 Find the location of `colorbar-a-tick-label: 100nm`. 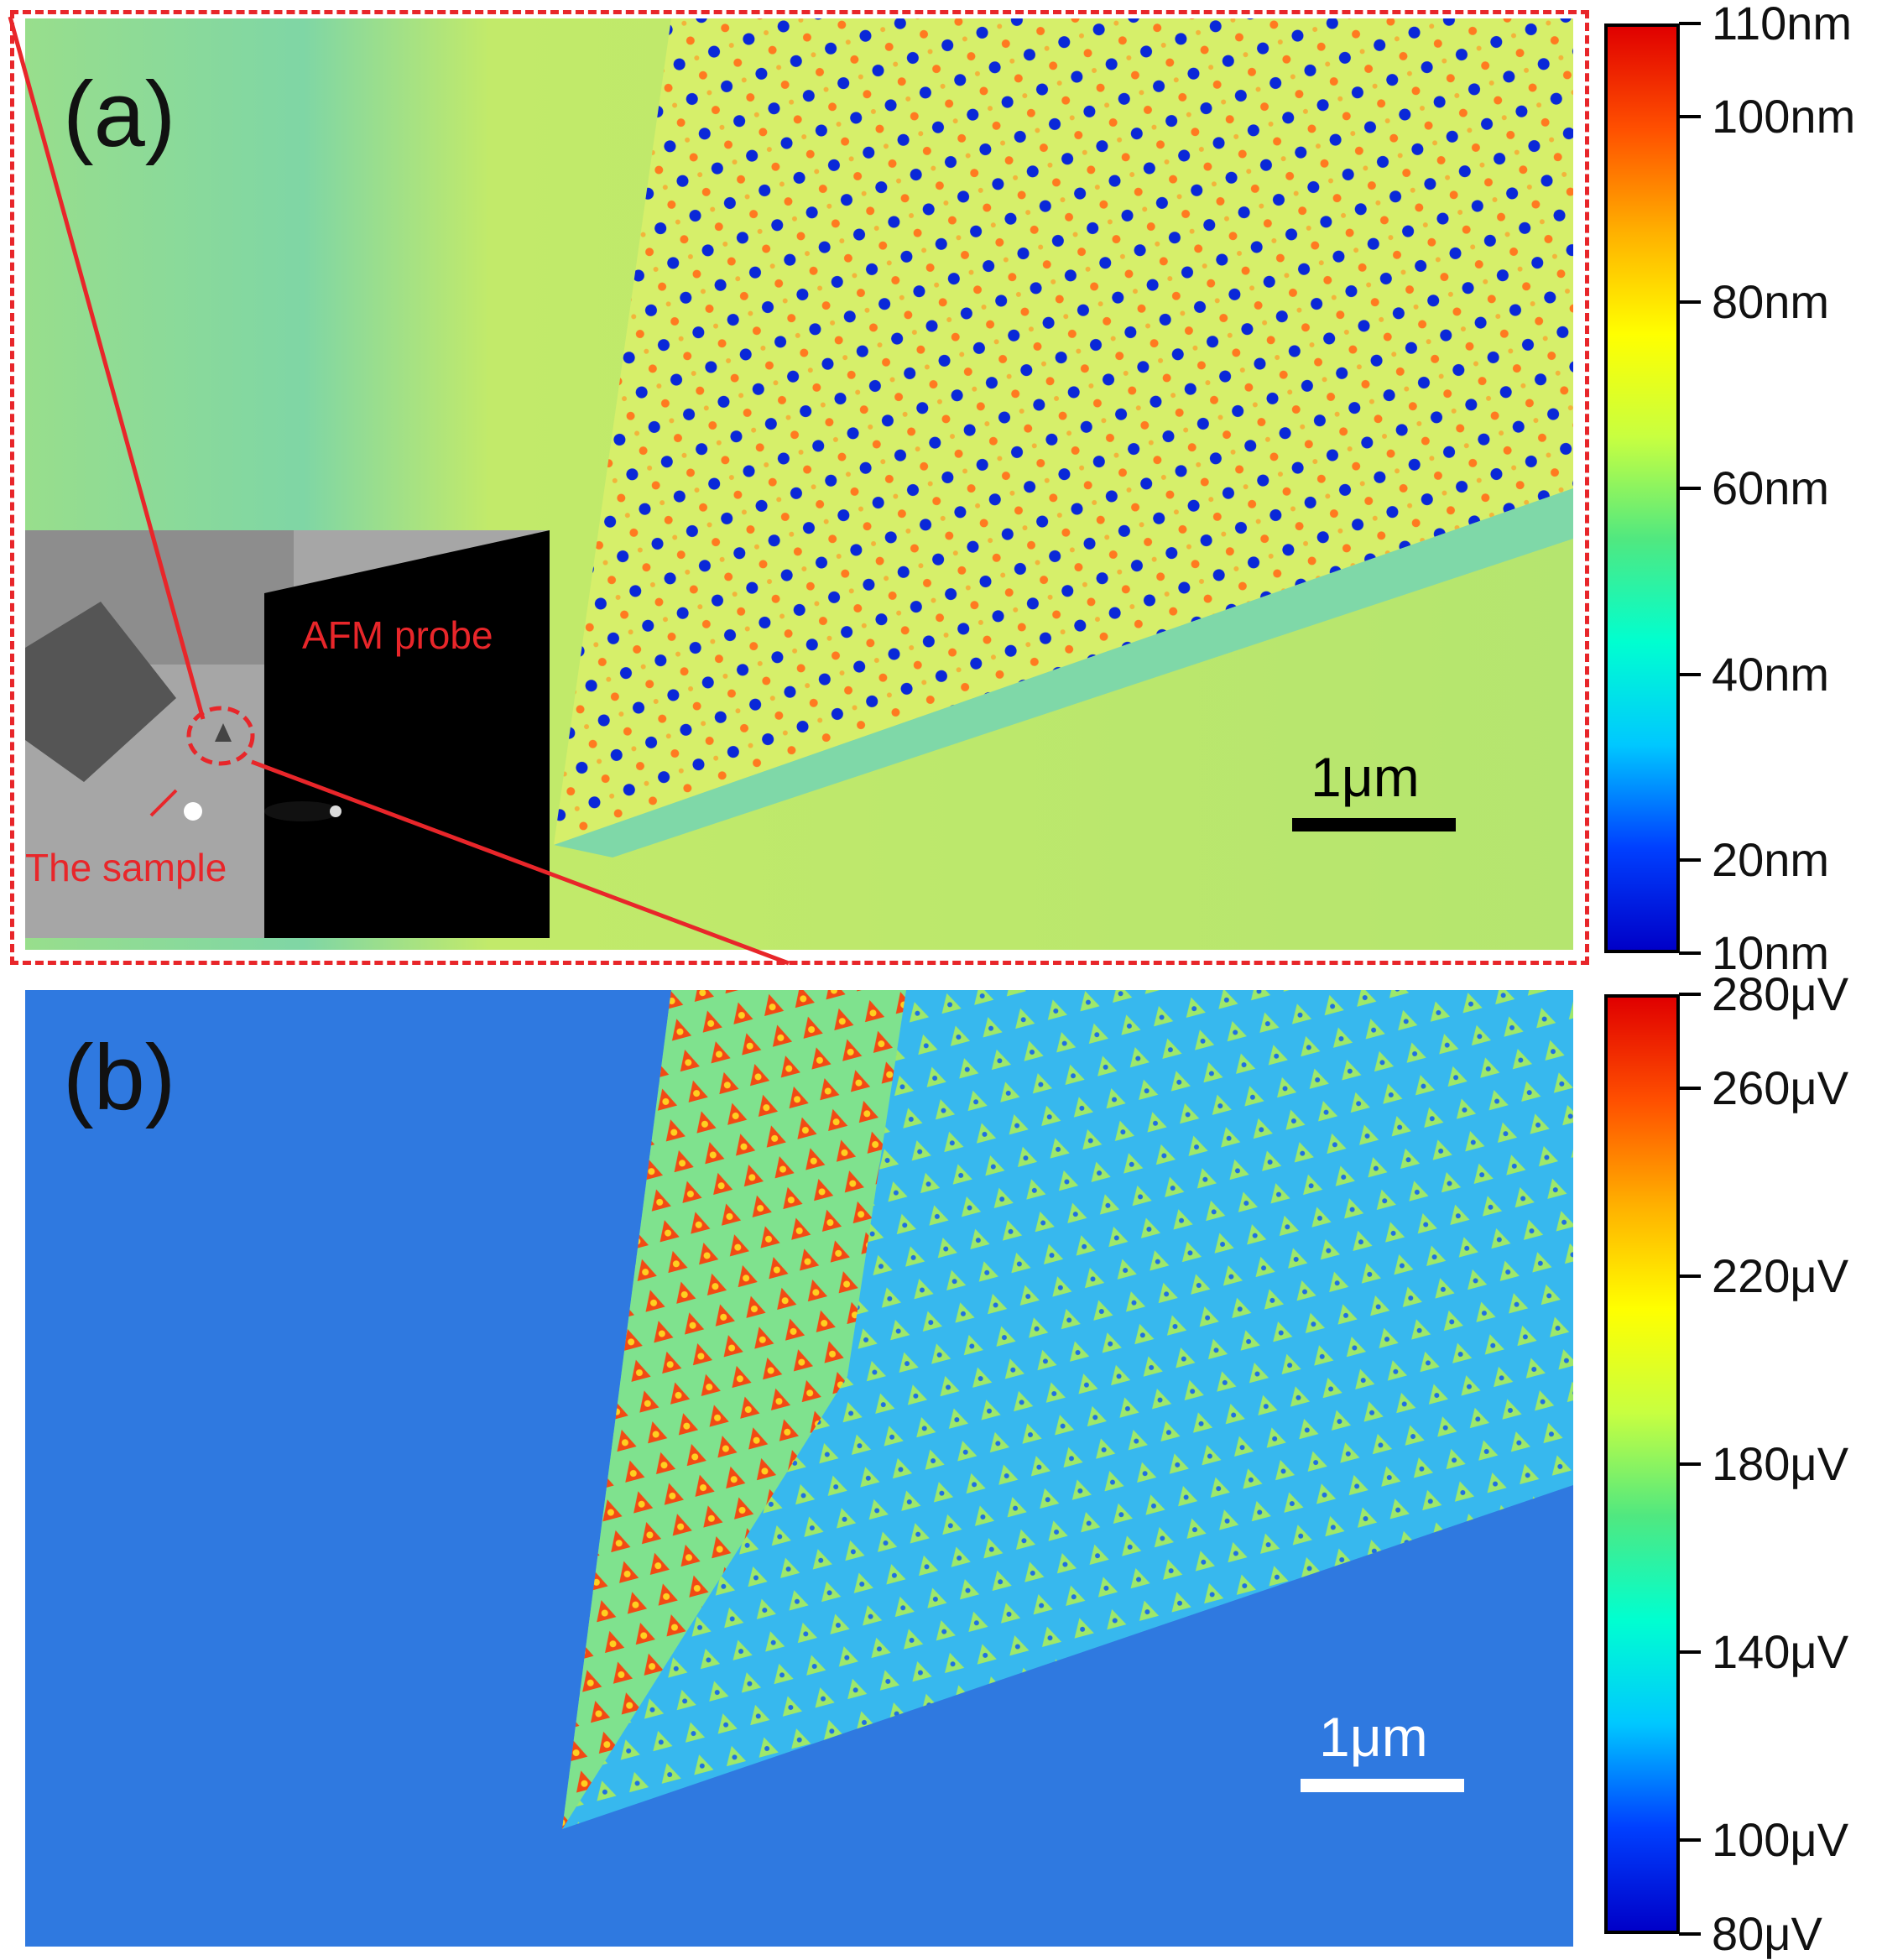

colorbar-a-tick-label: 100nm is located at coordinates (1784, 116).